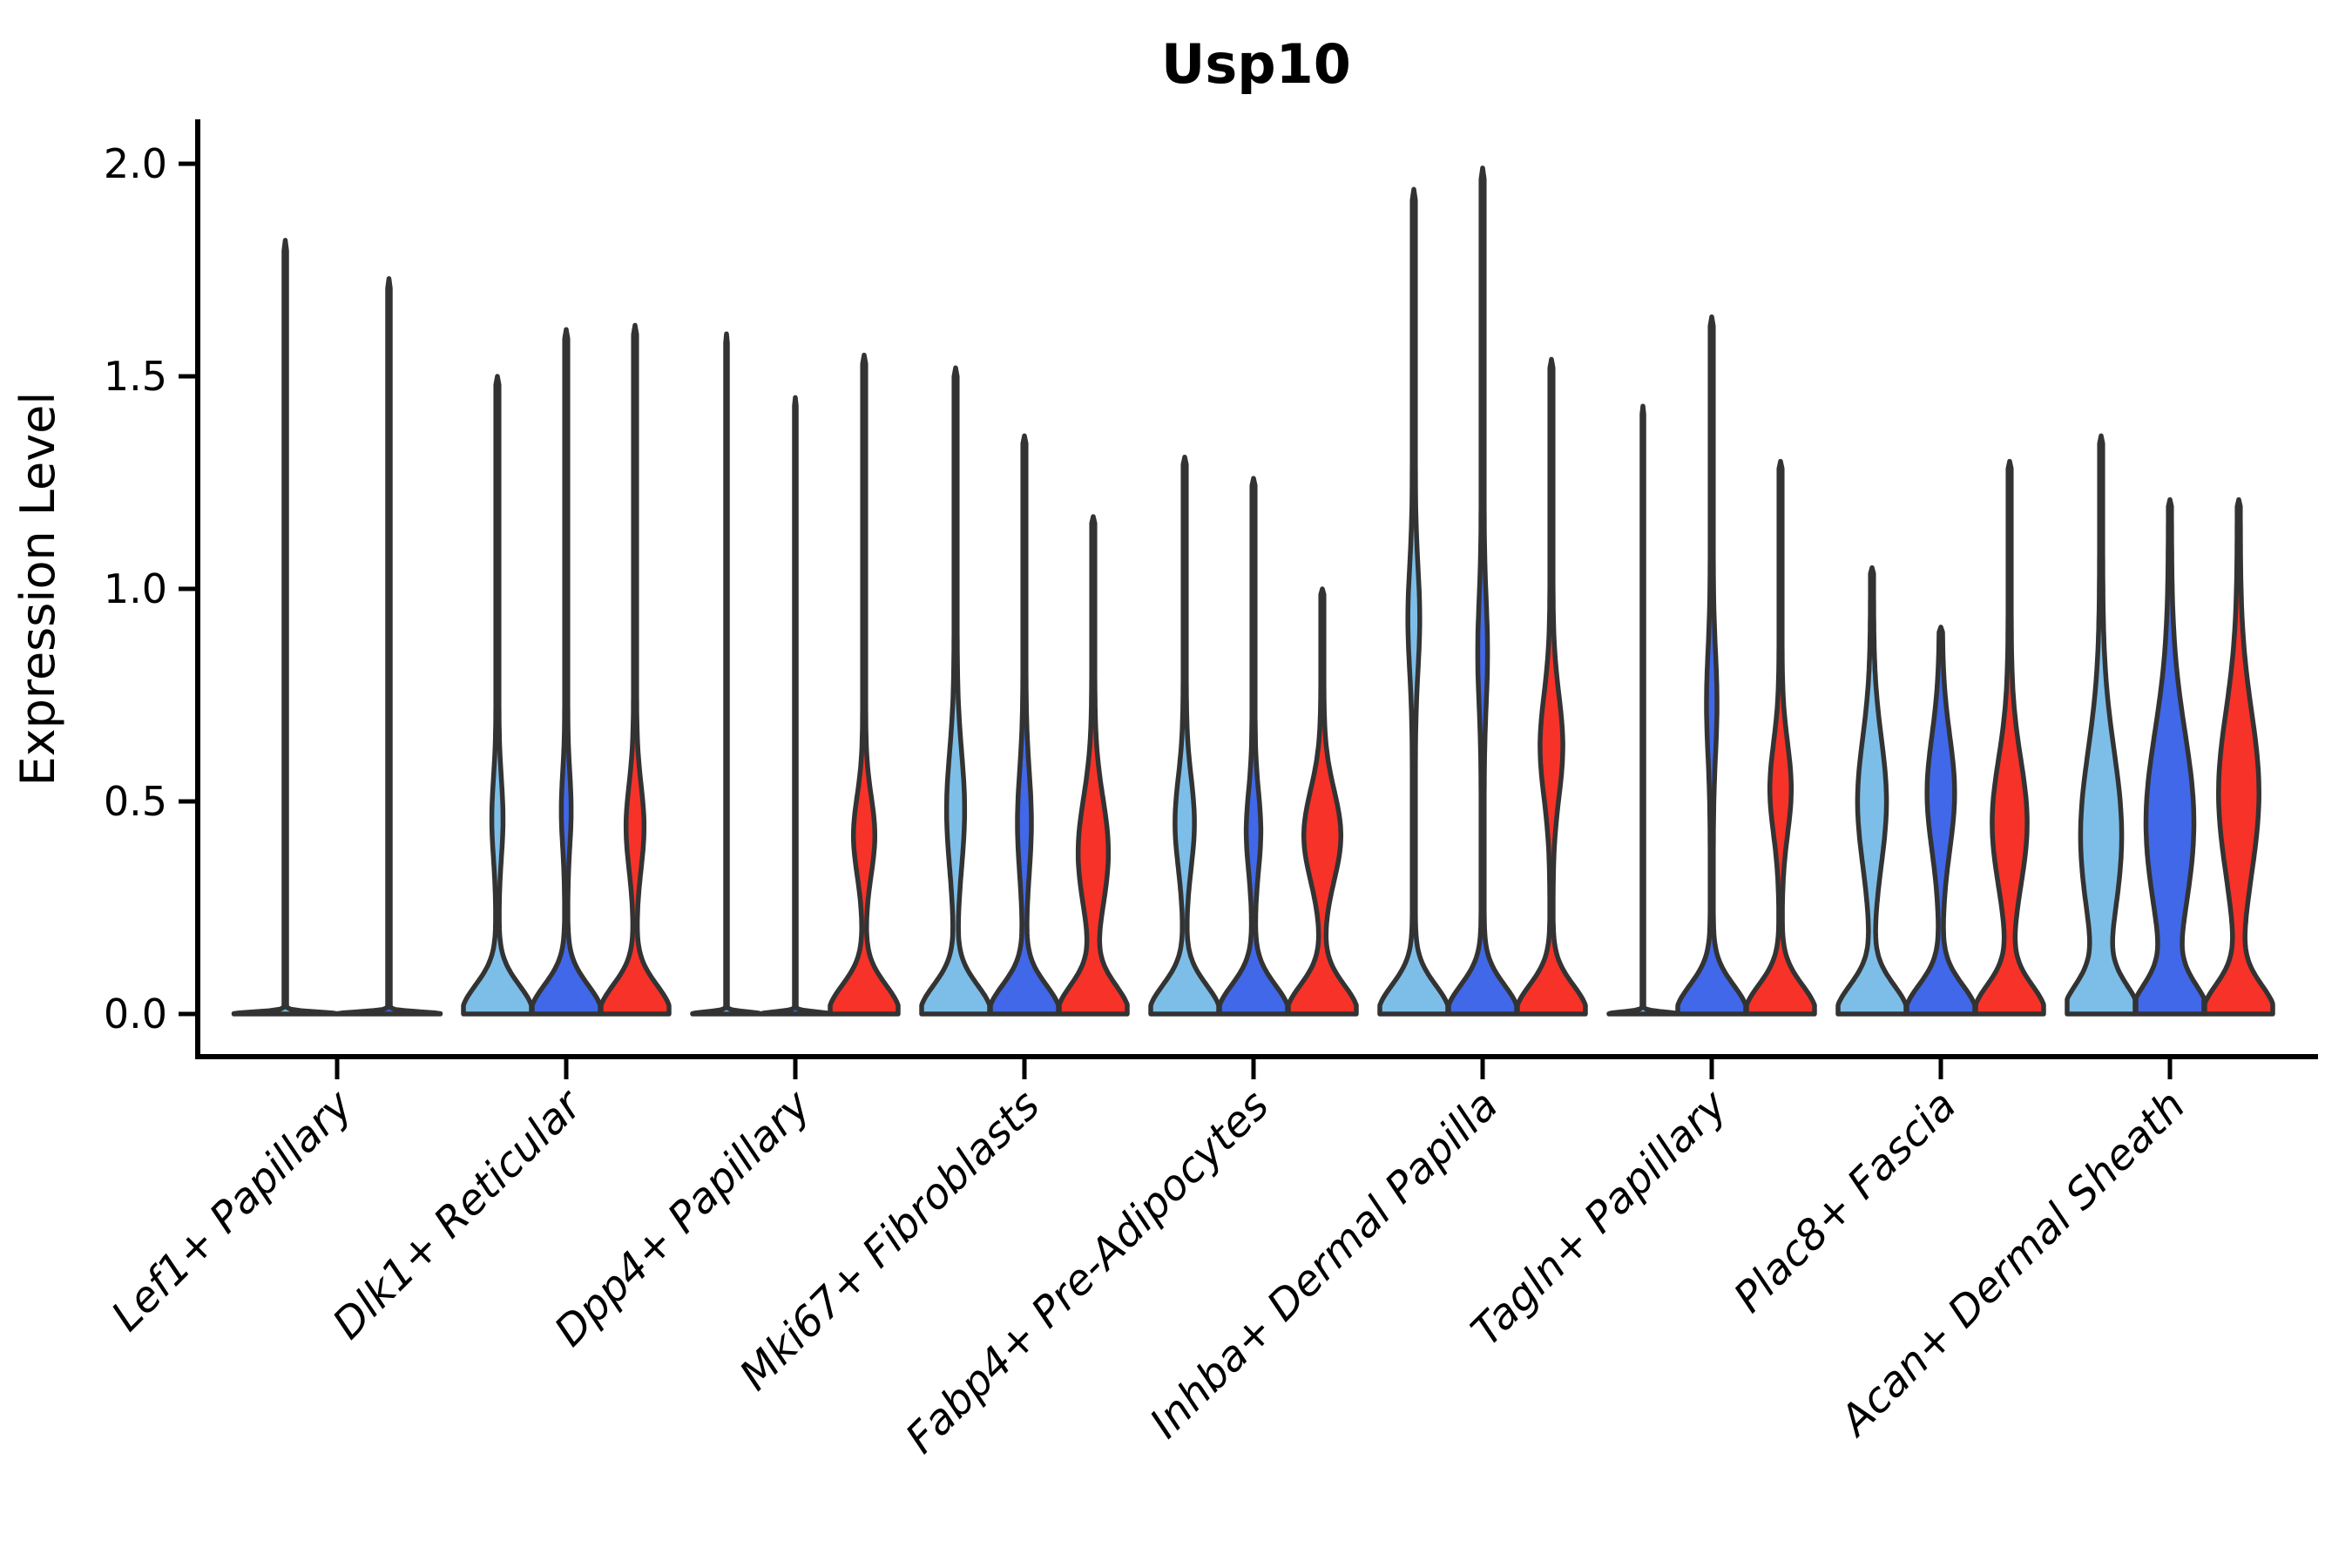 This screenshot has height=1568, width=2352. Describe the element at coordinates (1781, 737) in the screenshot. I see `violin-tagln-s2` at that location.